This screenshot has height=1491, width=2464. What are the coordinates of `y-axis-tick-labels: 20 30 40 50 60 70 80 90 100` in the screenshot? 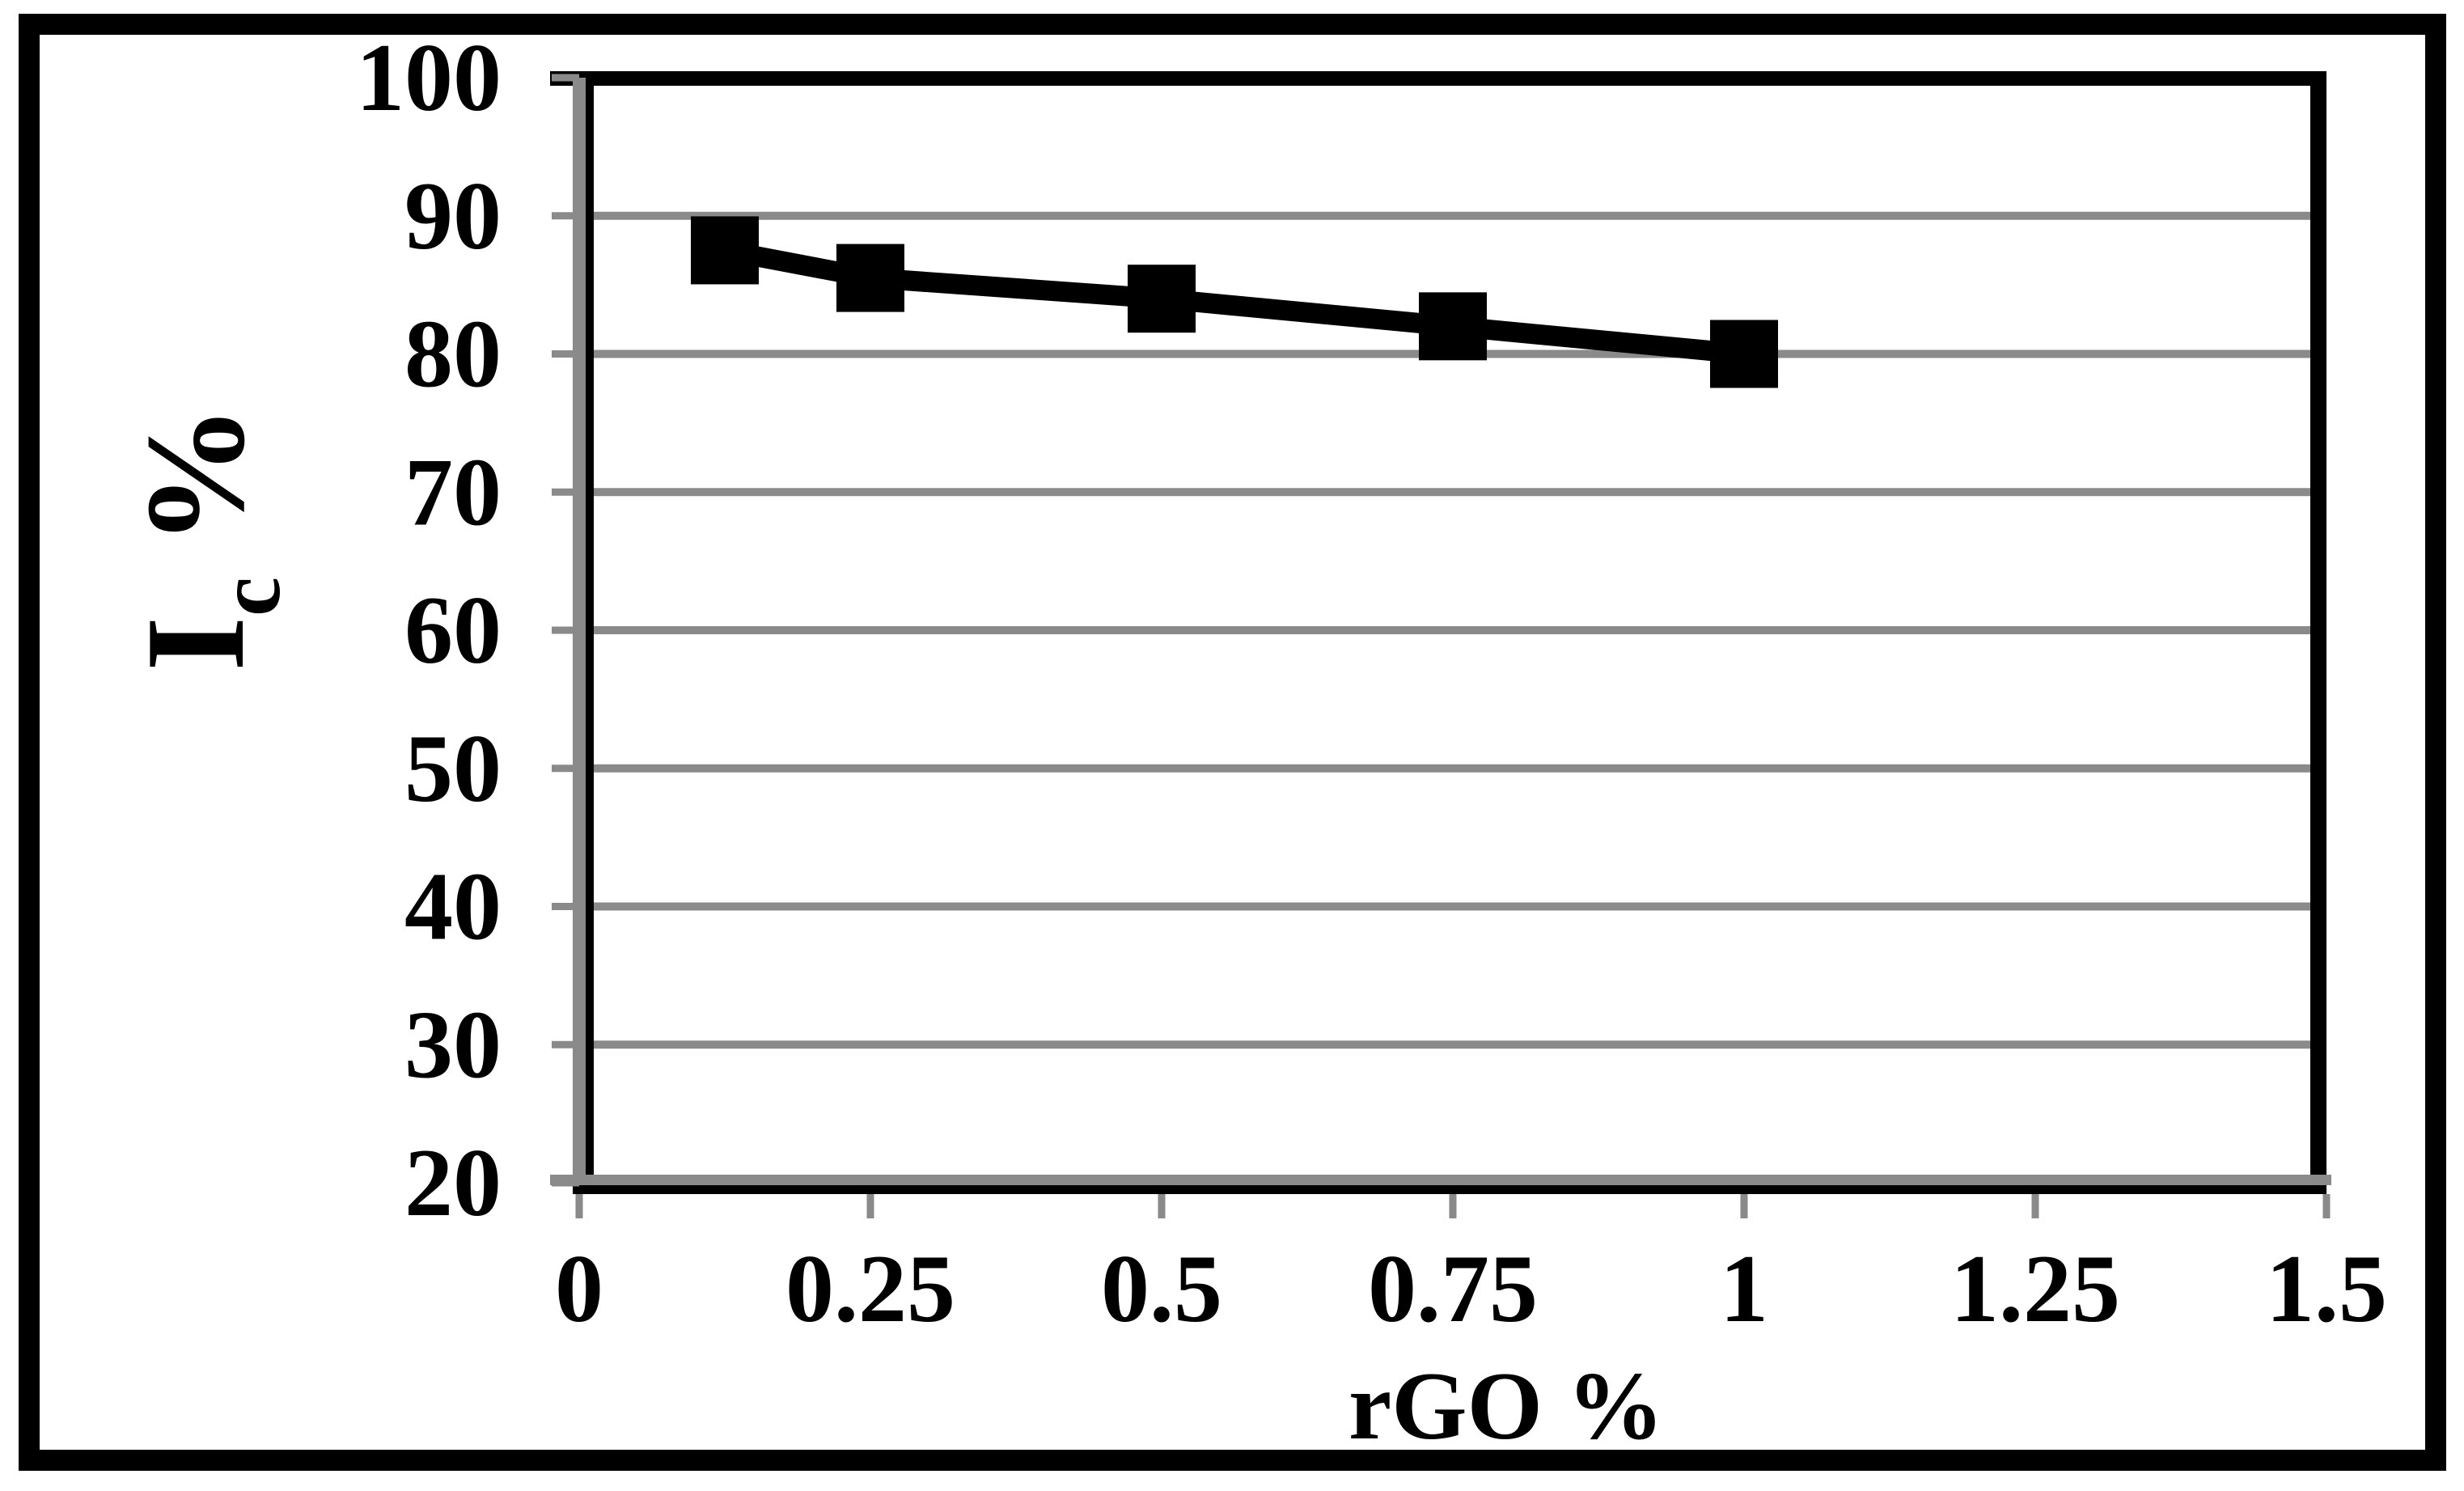 It's located at (429, 629).